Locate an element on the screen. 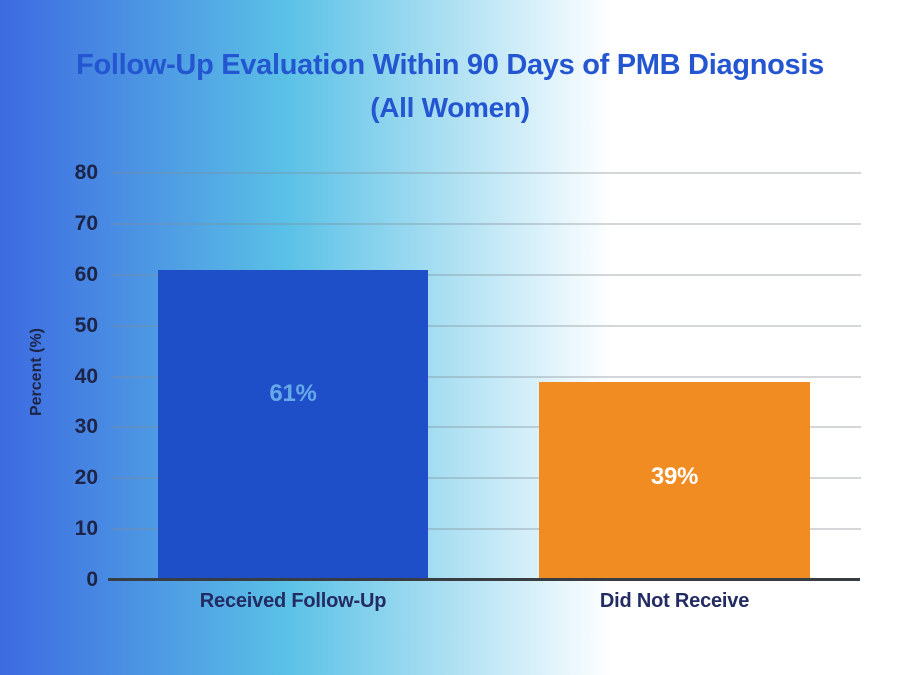 Image resolution: width=900 pixels, height=675 pixels. x-axis-line is located at coordinates (484, 579).